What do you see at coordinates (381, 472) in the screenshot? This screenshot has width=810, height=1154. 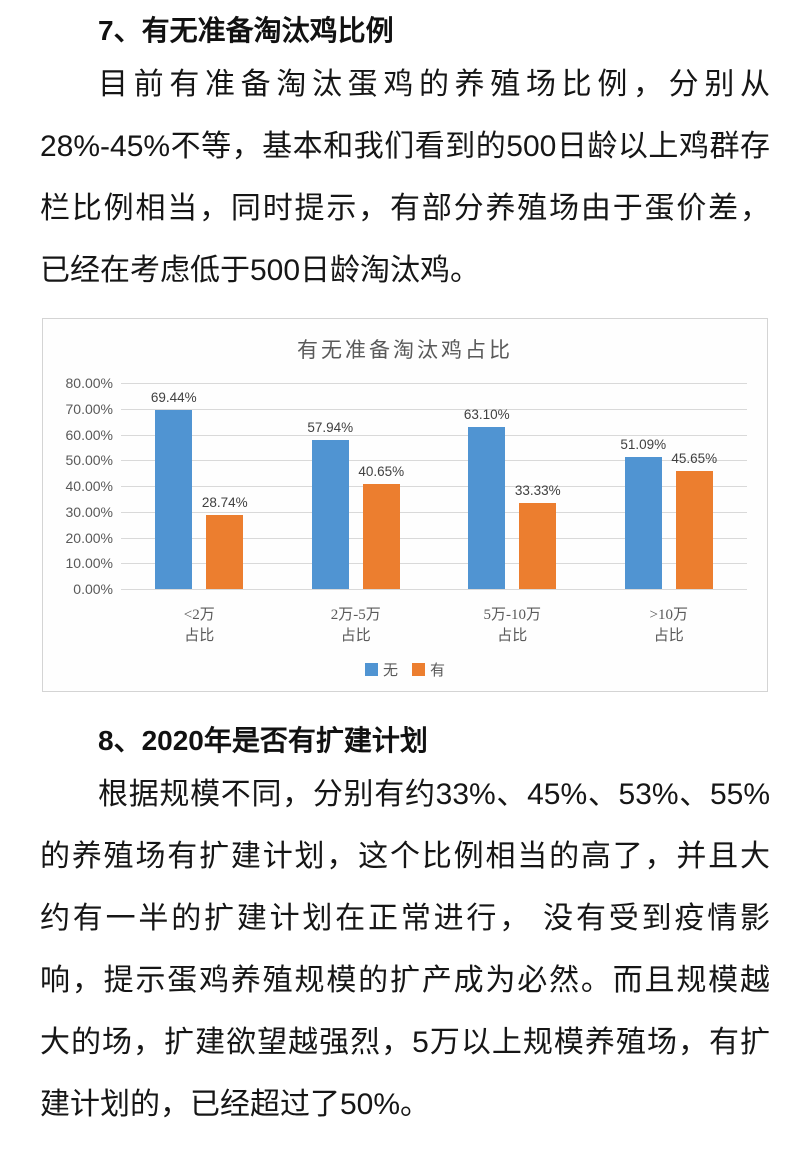 I see `bar-value-label: 40.65%` at bounding box center [381, 472].